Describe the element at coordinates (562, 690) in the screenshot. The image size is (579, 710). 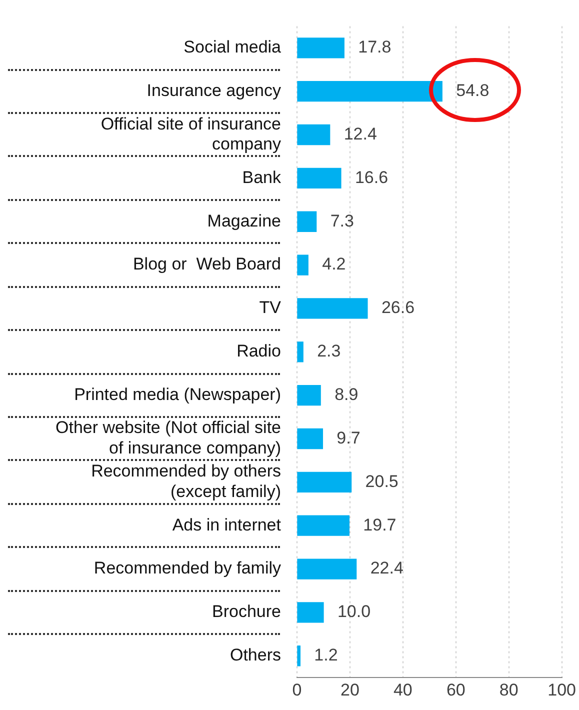
I see `x-tick-label: 100` at that location.